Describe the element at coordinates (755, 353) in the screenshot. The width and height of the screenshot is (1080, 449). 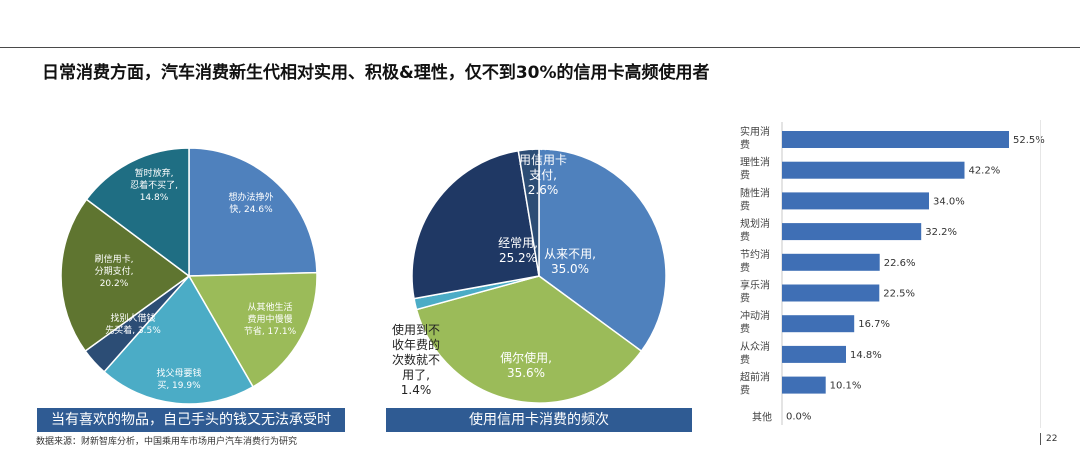
I see `bar-category-label: 从众消费` at that location.